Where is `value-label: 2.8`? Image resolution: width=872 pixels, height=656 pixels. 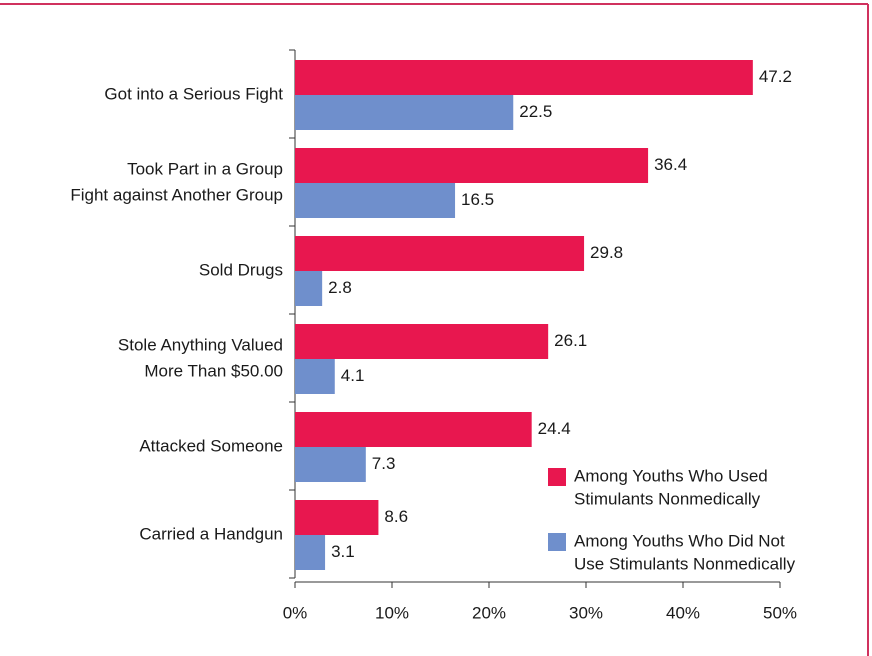 value-label: 2.8 is located at coordinates (340, 287).